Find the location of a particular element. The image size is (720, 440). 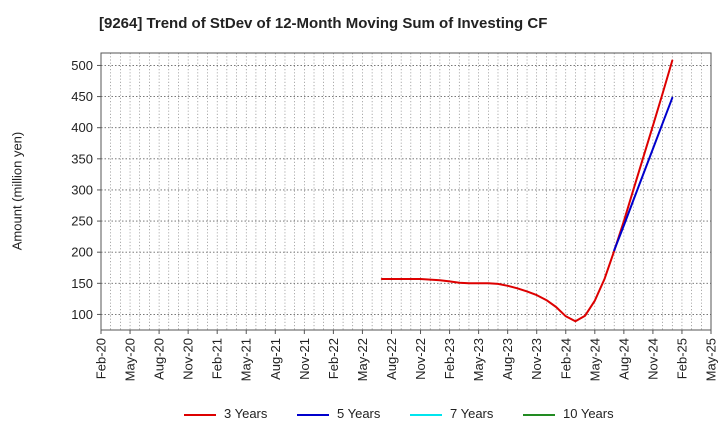

x-tick-label: Aug-24 is located at coordinates (623, 359).